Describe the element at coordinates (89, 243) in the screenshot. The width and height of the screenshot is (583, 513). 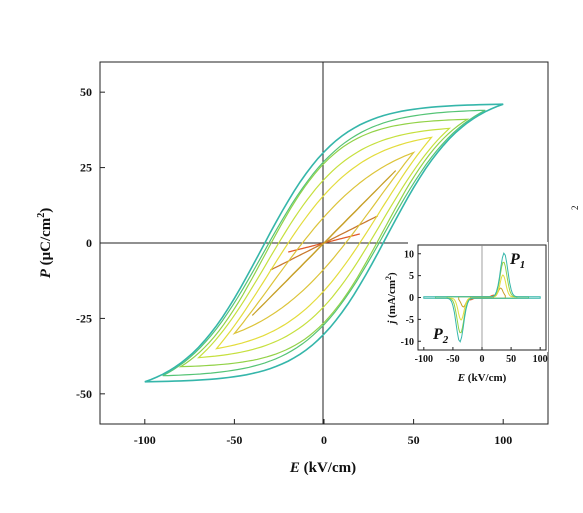
I see `y-tick-label: 0` at that location.